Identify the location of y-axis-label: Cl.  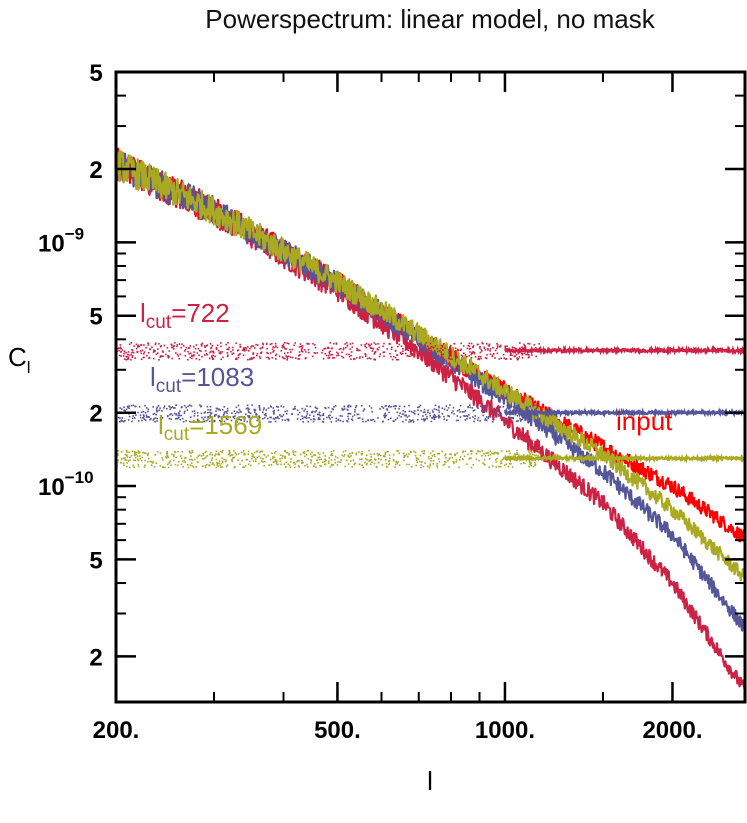
(19, 359).